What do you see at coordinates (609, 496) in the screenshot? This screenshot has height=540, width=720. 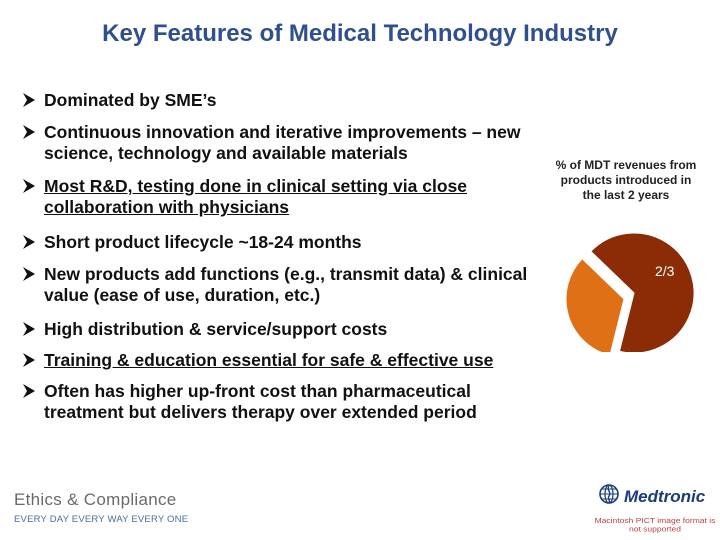 I see `medtronic-globe-icon` at bounding box center [609, 496].